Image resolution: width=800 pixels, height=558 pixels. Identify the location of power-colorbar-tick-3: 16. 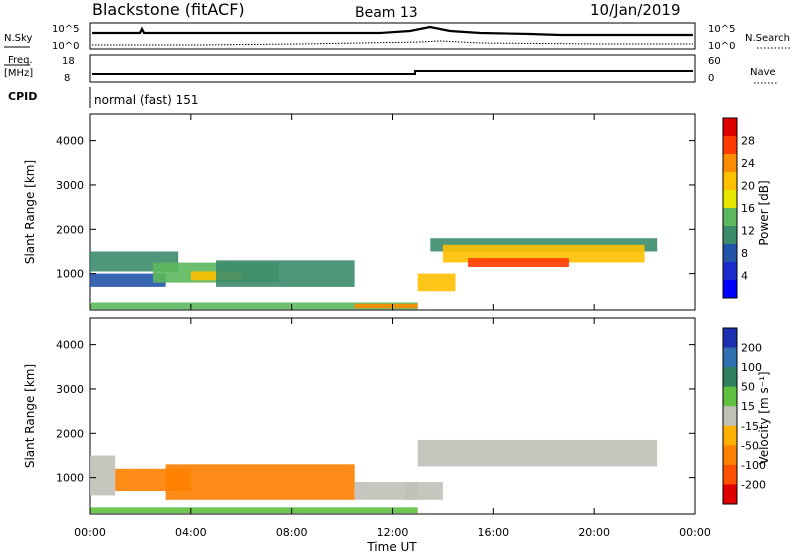
(748, 208).